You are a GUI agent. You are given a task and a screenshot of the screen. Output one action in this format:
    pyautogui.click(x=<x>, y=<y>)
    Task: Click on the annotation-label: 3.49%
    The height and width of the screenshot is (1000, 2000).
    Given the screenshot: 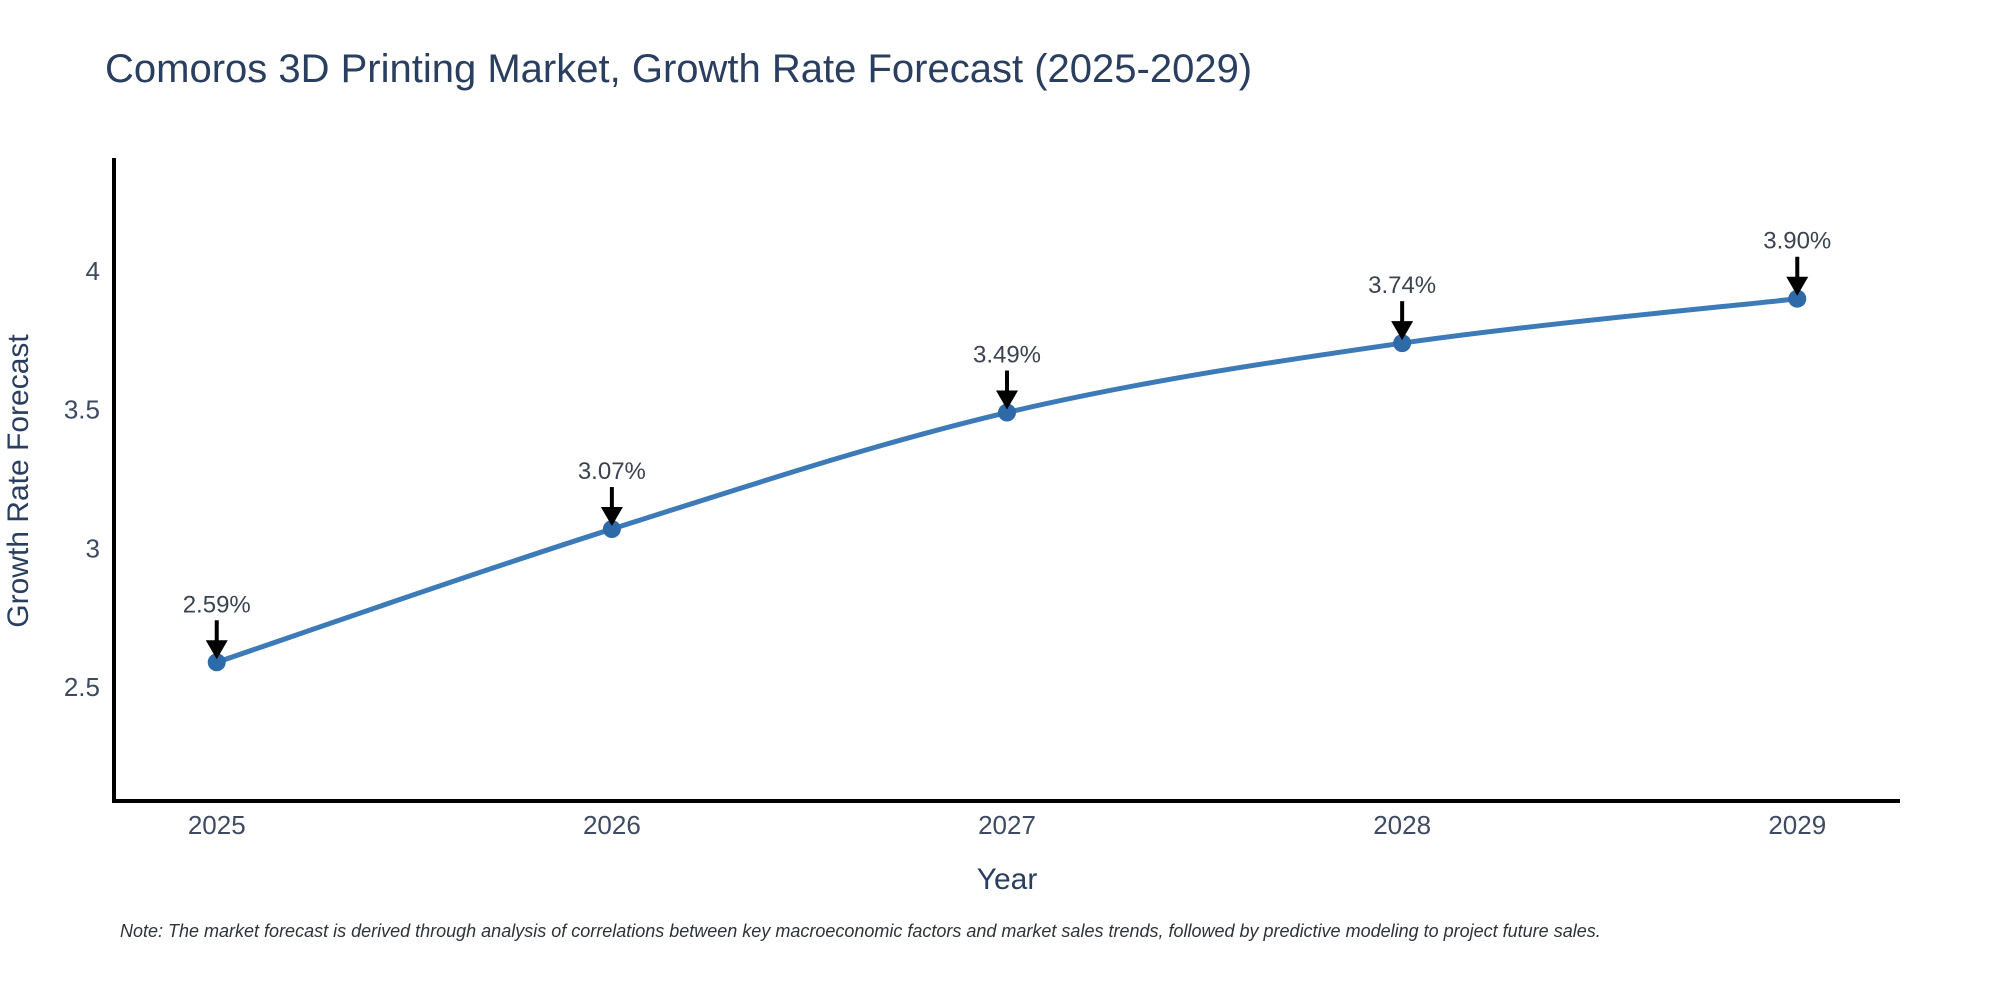 What is the action you would take?
    pyautogui.click(x=1007, y=355)
    